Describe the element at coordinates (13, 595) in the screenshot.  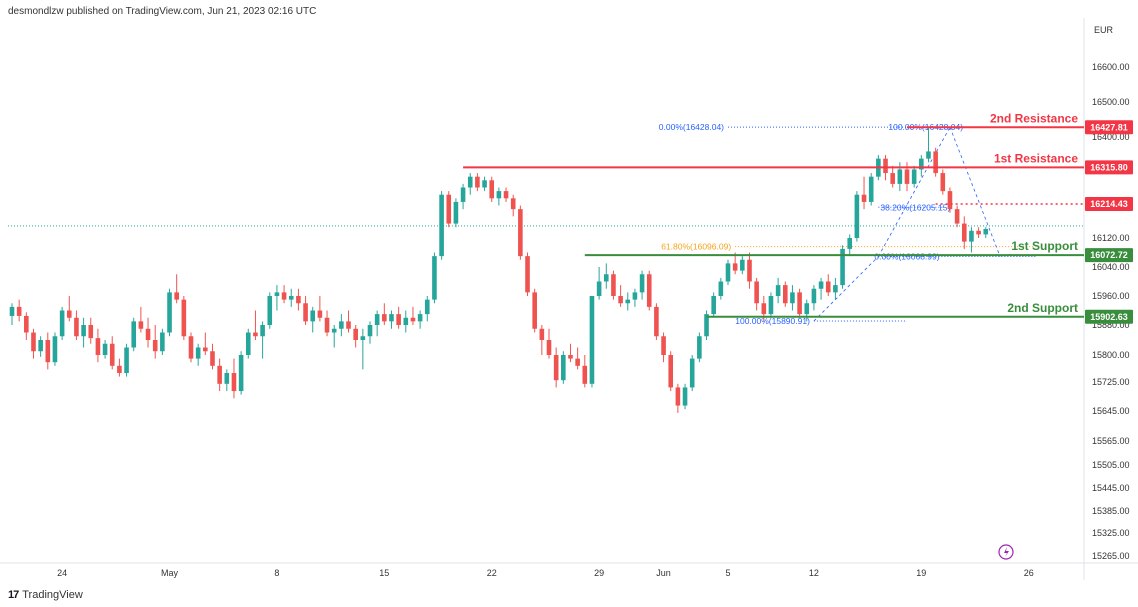
I see `tradingview-logo-icon: 17` at that location.